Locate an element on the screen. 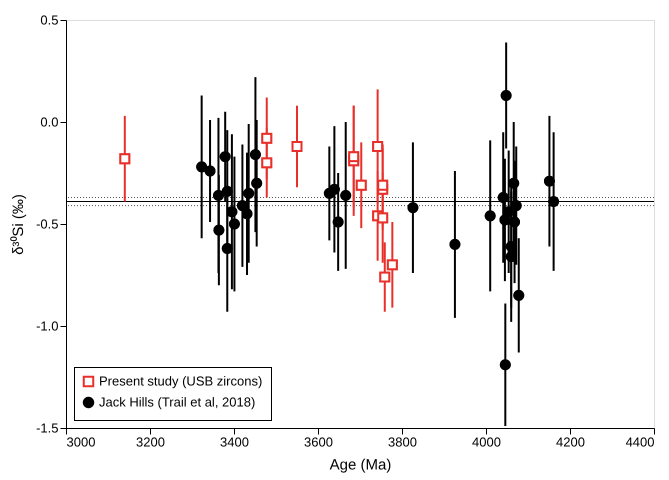 This screenshot has width=669, height=480. x-tick-label: 4000 is located at coordinates (486, 442).